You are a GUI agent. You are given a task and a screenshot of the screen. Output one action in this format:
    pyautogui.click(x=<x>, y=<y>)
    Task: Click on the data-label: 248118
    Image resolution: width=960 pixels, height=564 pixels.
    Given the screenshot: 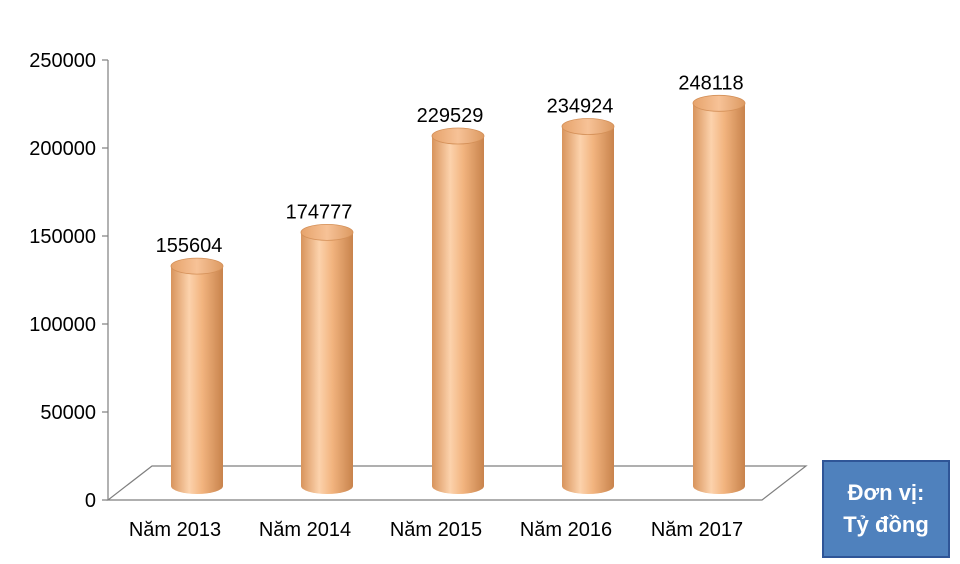 What is the action you would take?
    pyautogui.click(x=710, y=83)
    